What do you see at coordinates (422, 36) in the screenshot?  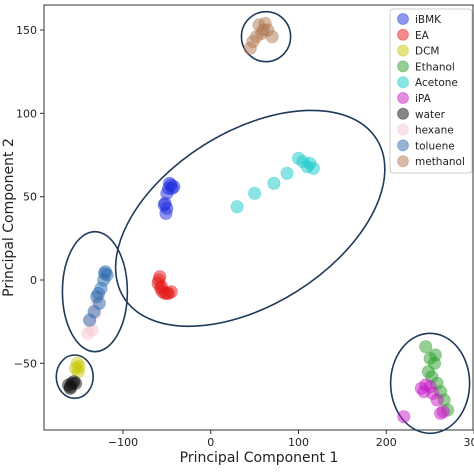 I see `legend-label-ea: EA` at bounding box center [422, 36].